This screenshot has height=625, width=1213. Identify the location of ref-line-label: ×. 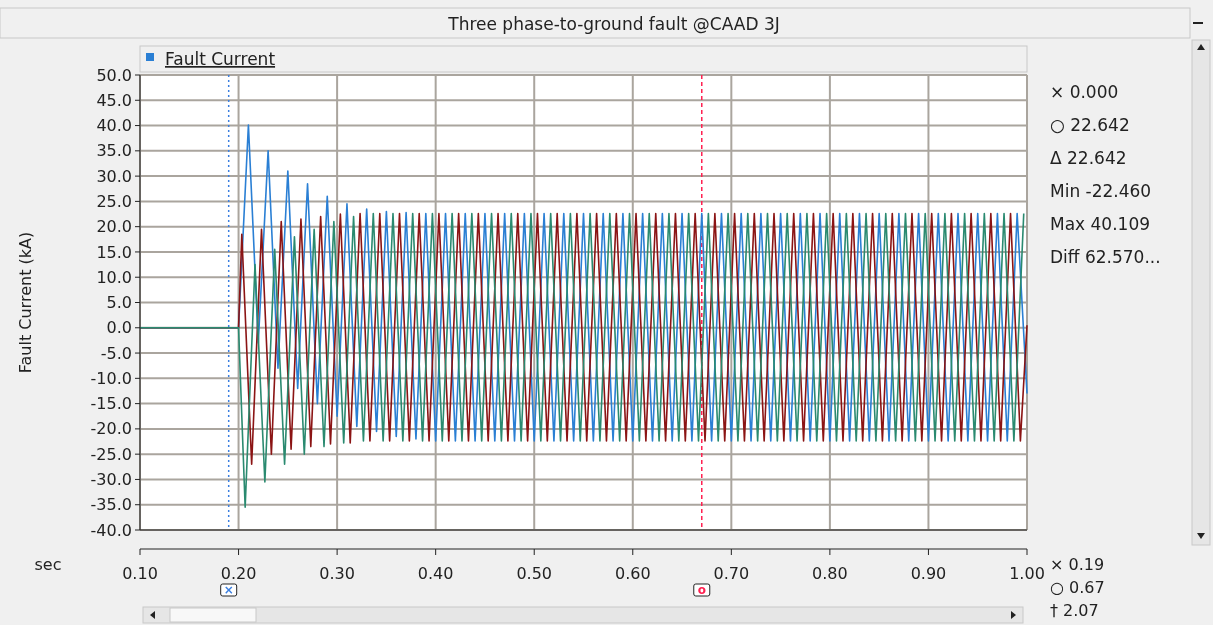
(228, 590).